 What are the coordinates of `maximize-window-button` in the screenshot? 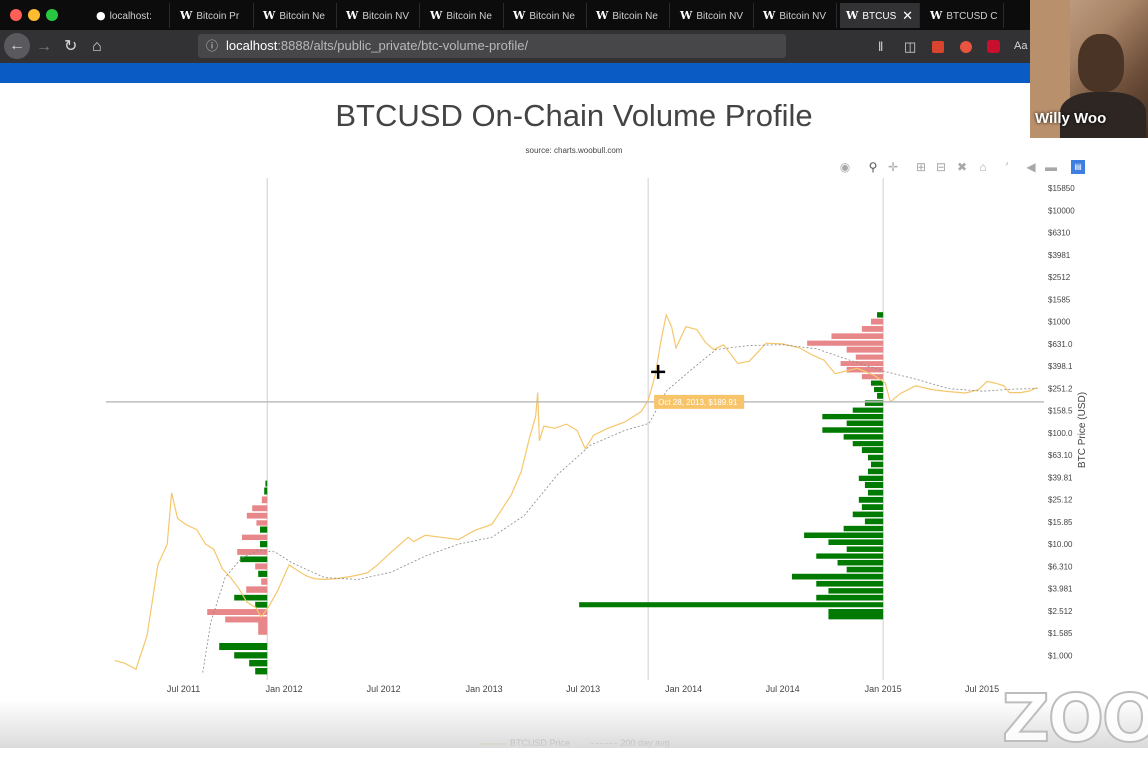 It's located at (52, 15).